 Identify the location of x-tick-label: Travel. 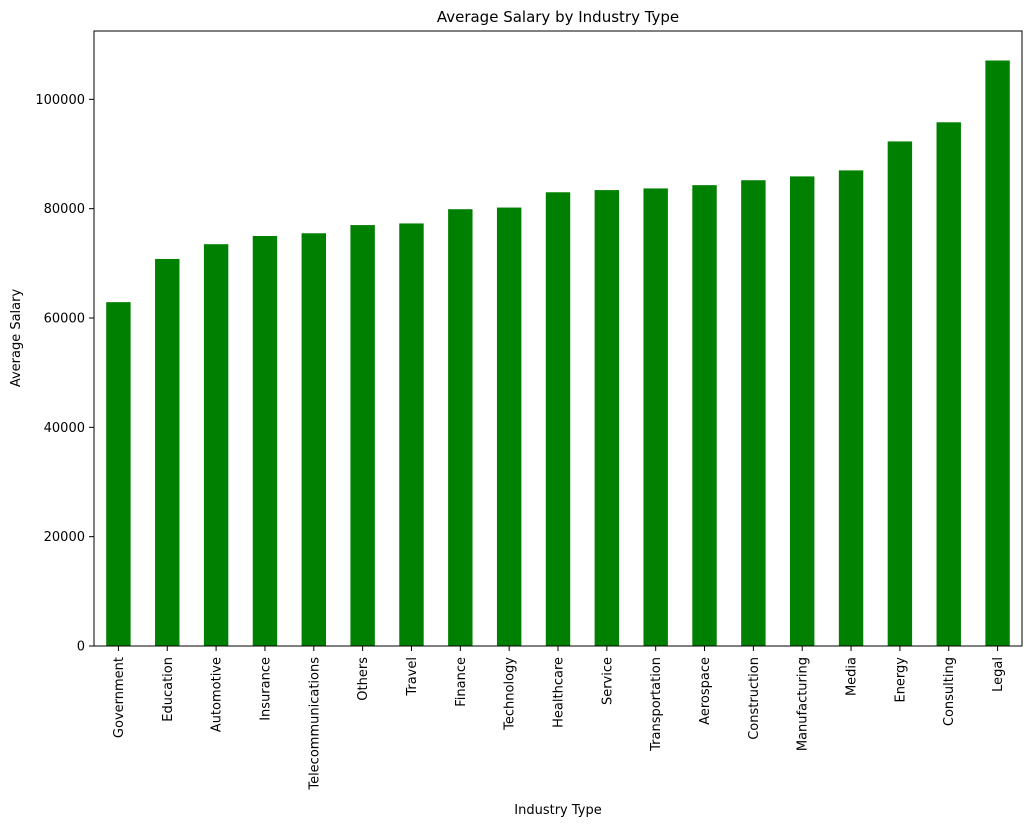
(412, 677).